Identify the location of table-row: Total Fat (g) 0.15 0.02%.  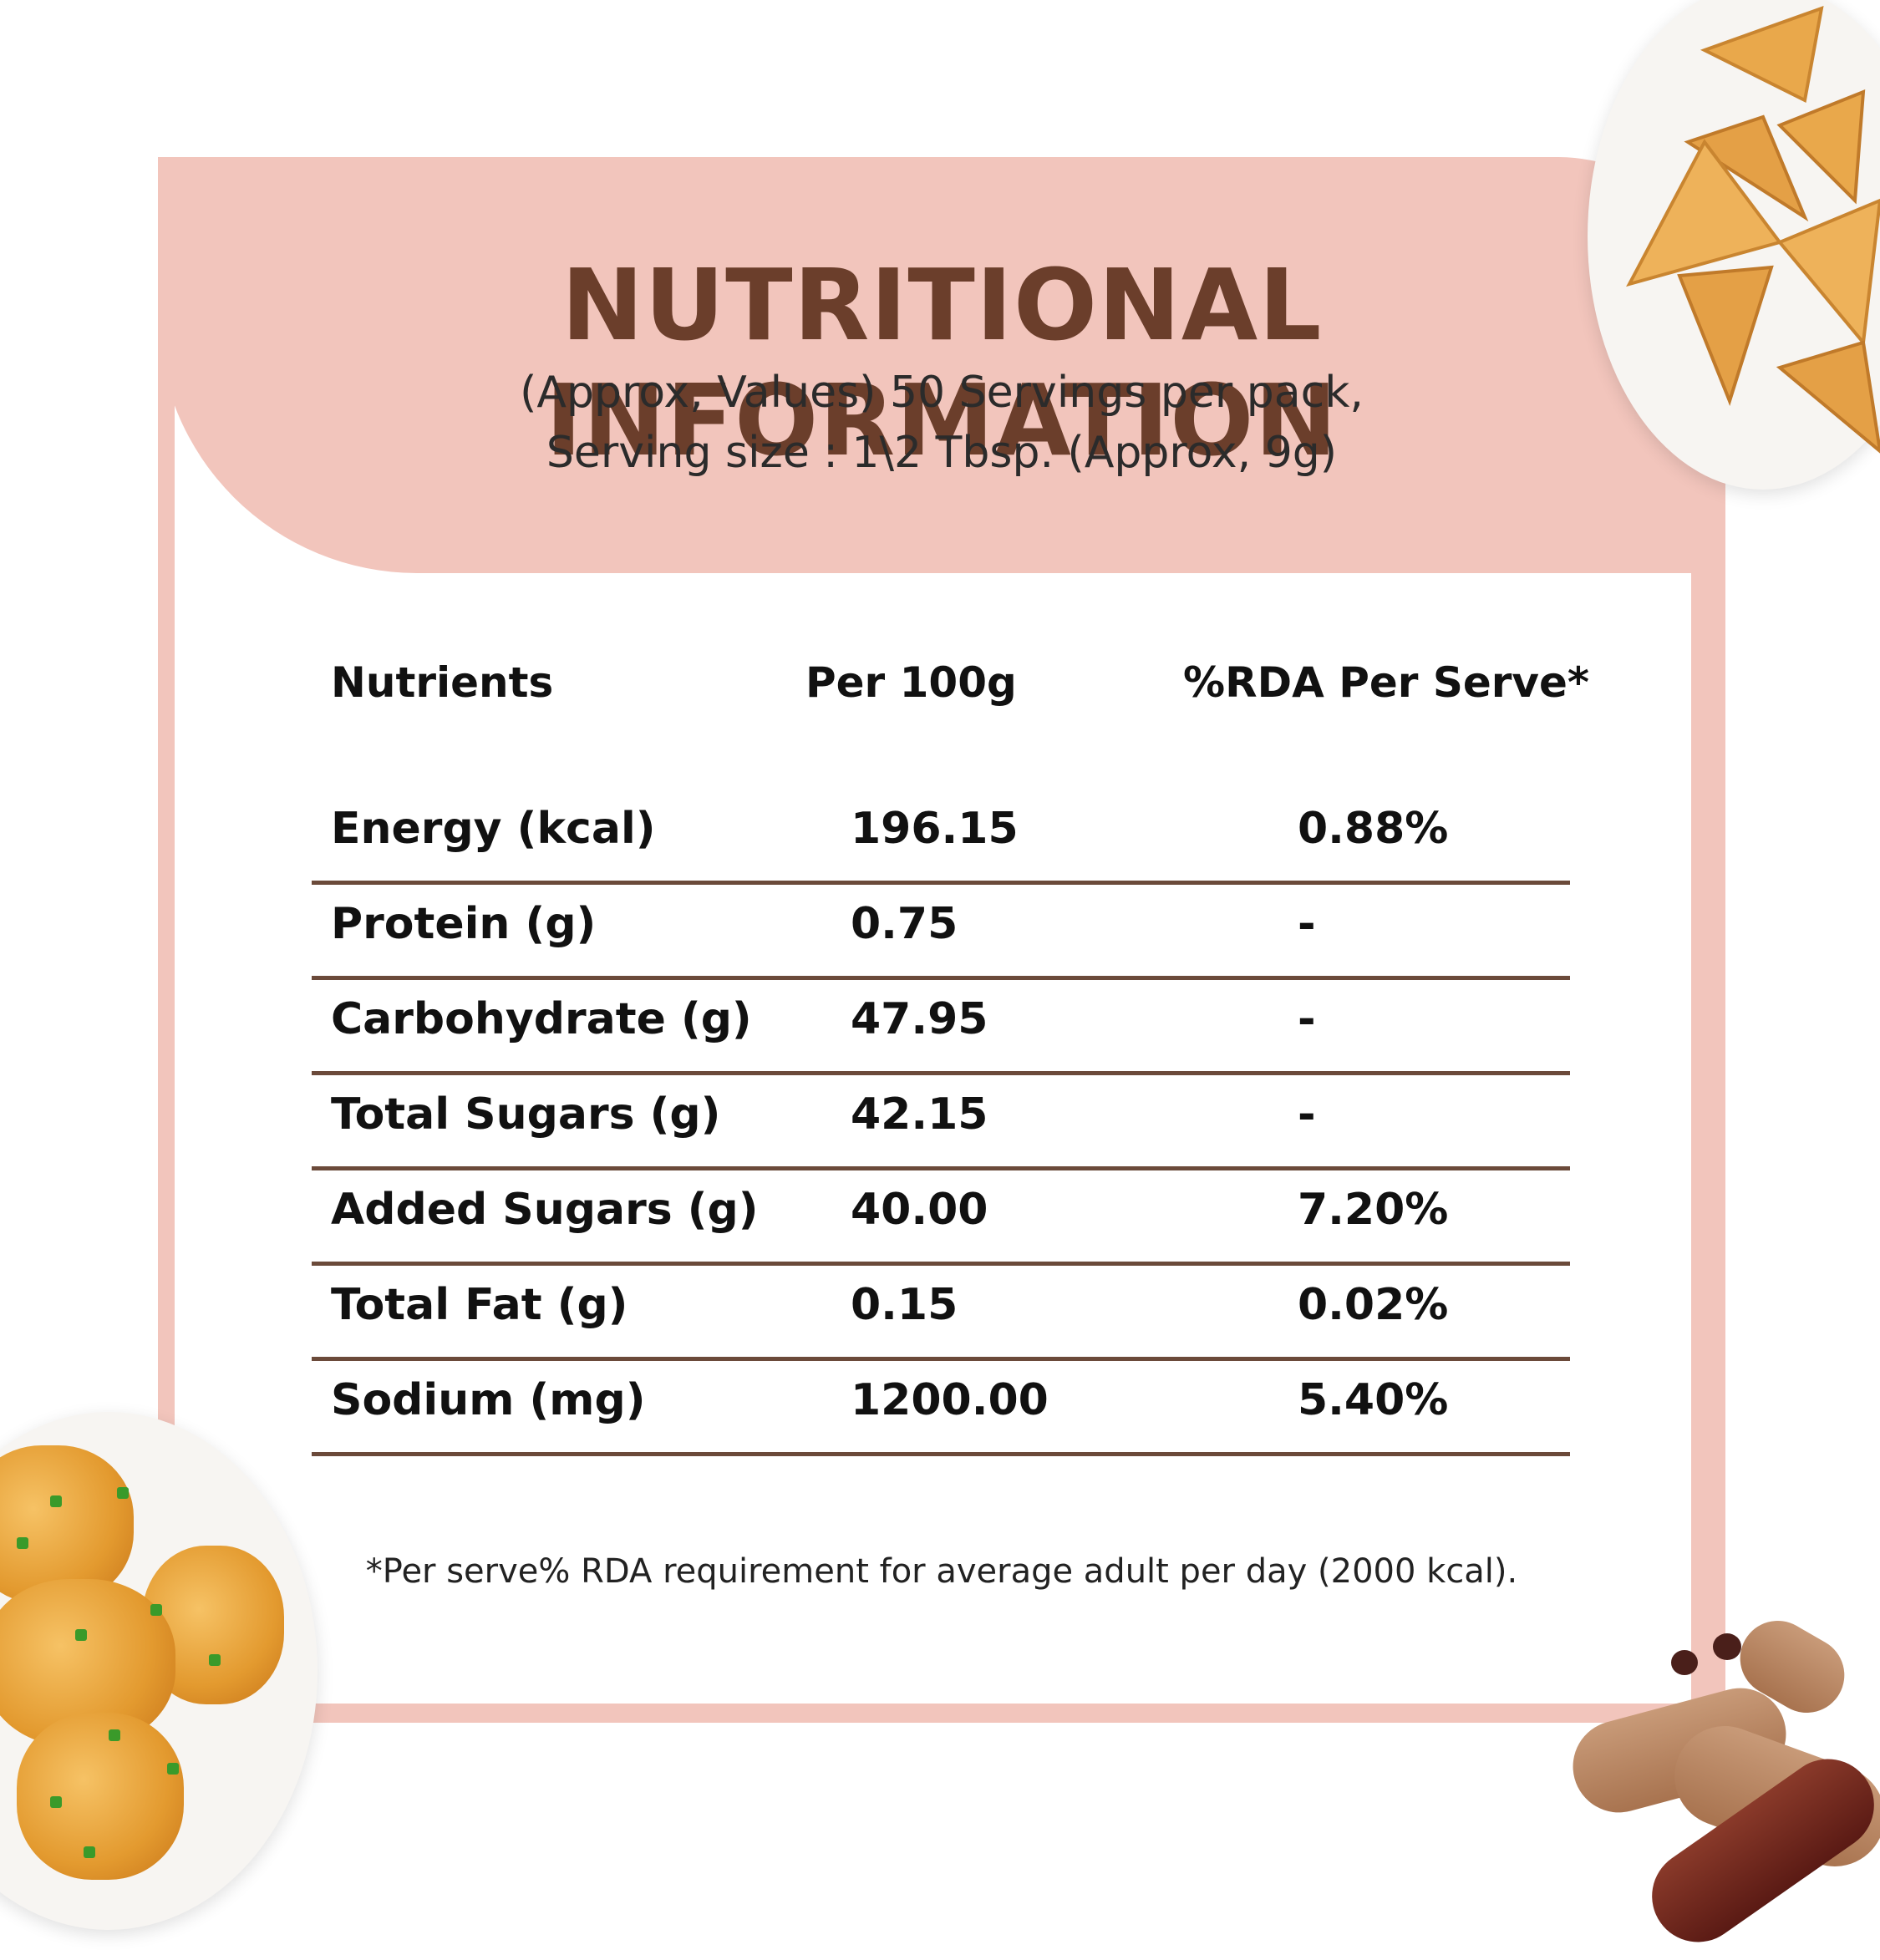
(941, 1311).